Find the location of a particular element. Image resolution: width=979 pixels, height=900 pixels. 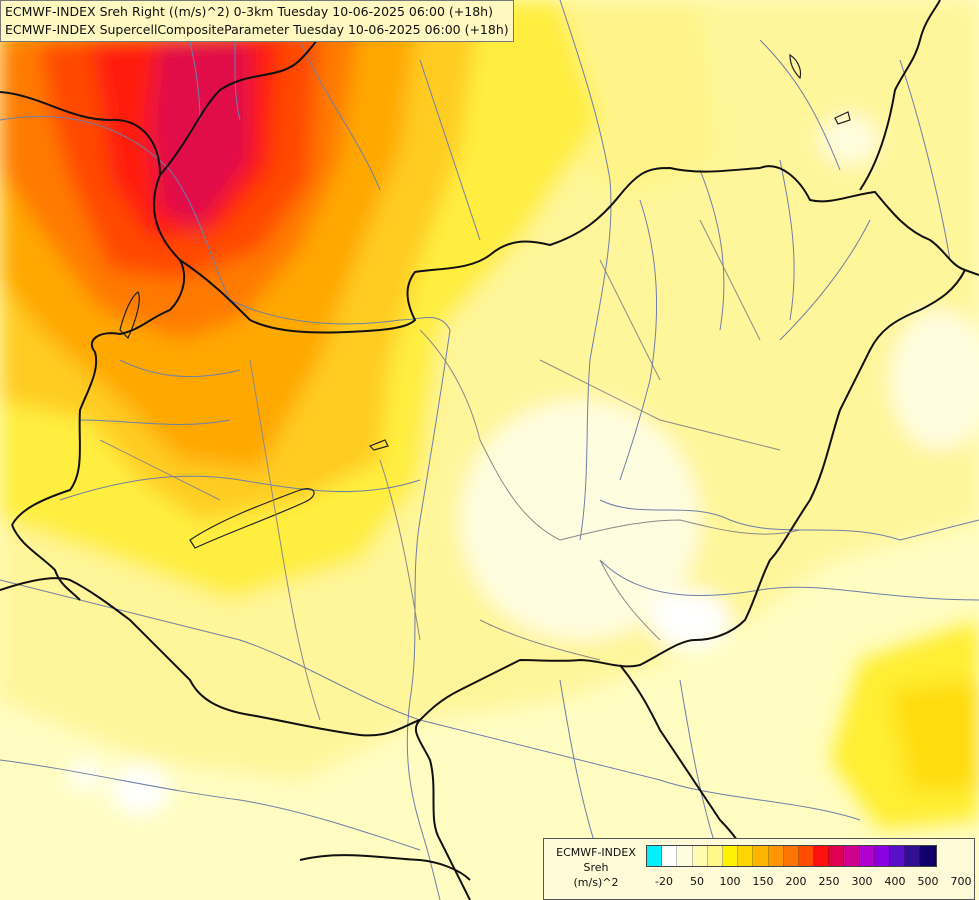

legend-tick-label: 500 is located at coordinates (928, 881).